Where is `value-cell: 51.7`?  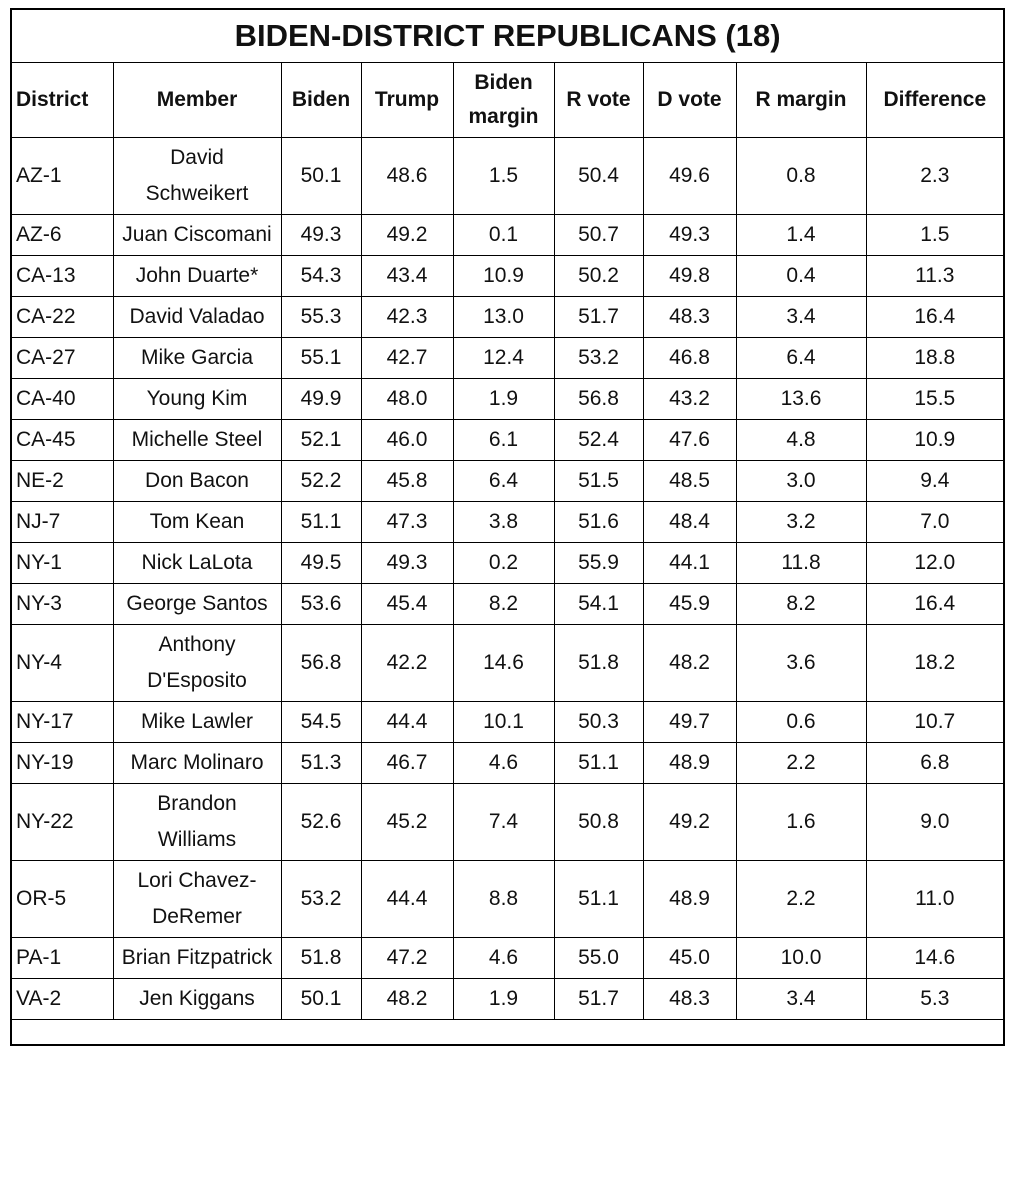 value-cell: 51.7 is located at coordinates (598, 999).